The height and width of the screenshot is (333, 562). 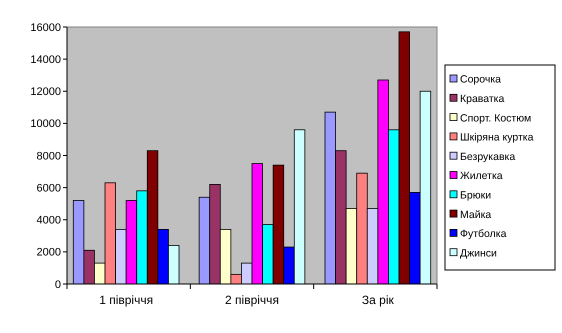 What do you see at coordinates (482, 98) in the screenshot?
I see `legend-label: Краватка` at bounding box center [482, 98].